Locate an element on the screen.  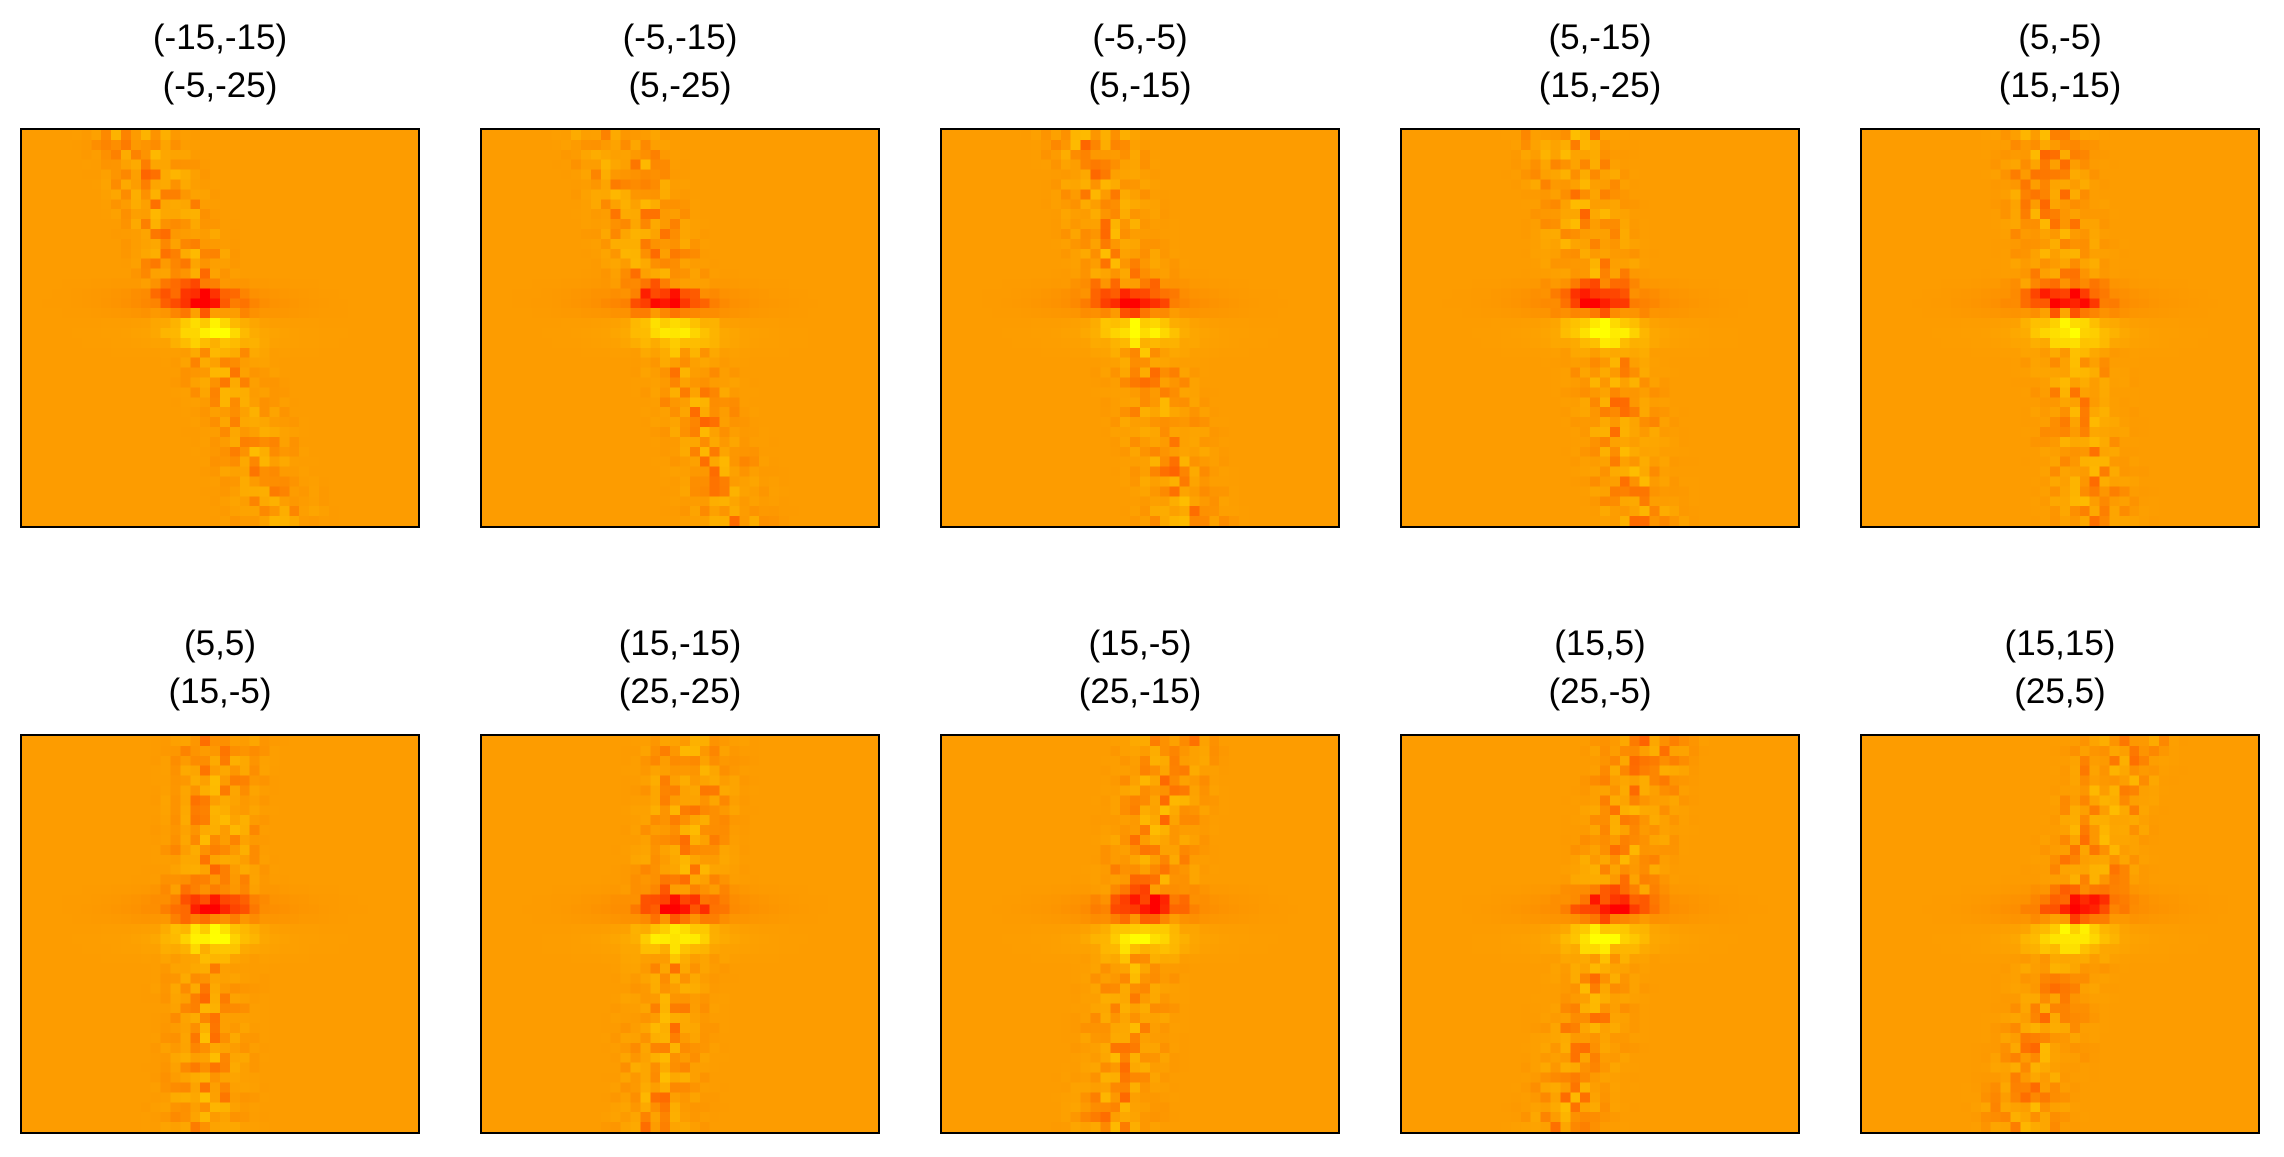
panel-title: (15,-15) (25,-25) is located at coordinates (680, 668).